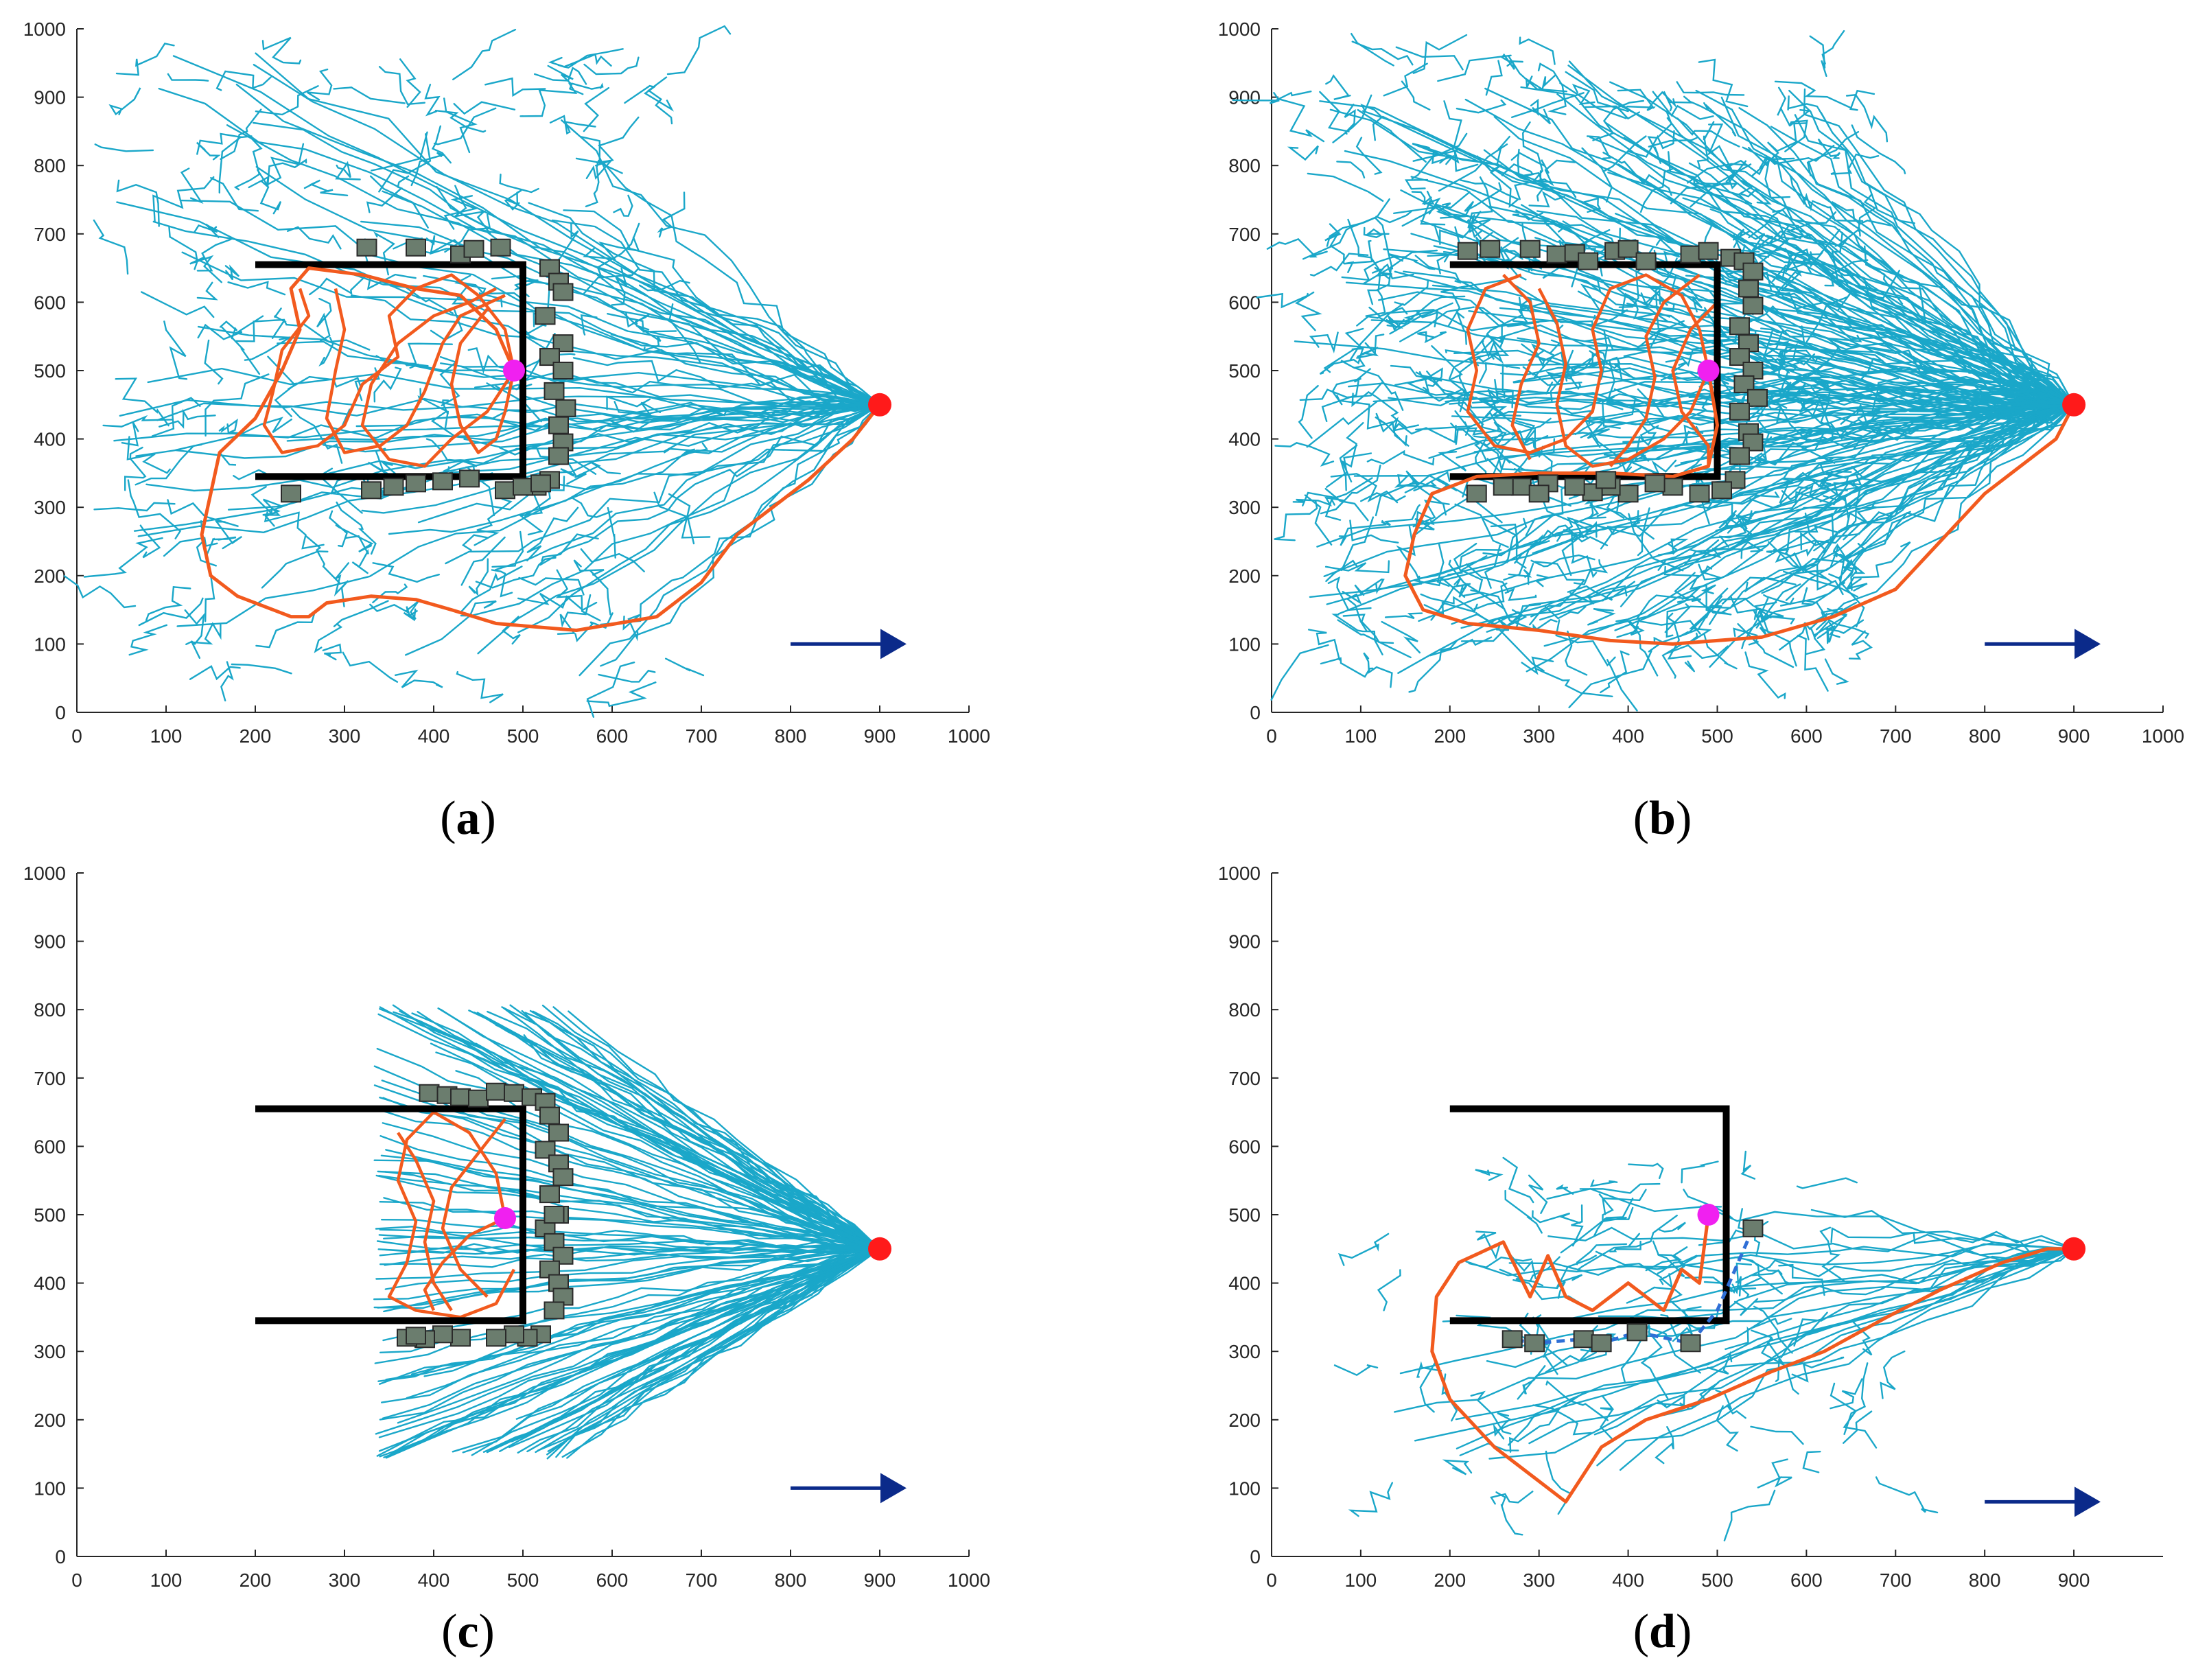  Describe the element at coordinates (1244, 1078) in the screenshot. I see `y-tick-label: 700` at that location.